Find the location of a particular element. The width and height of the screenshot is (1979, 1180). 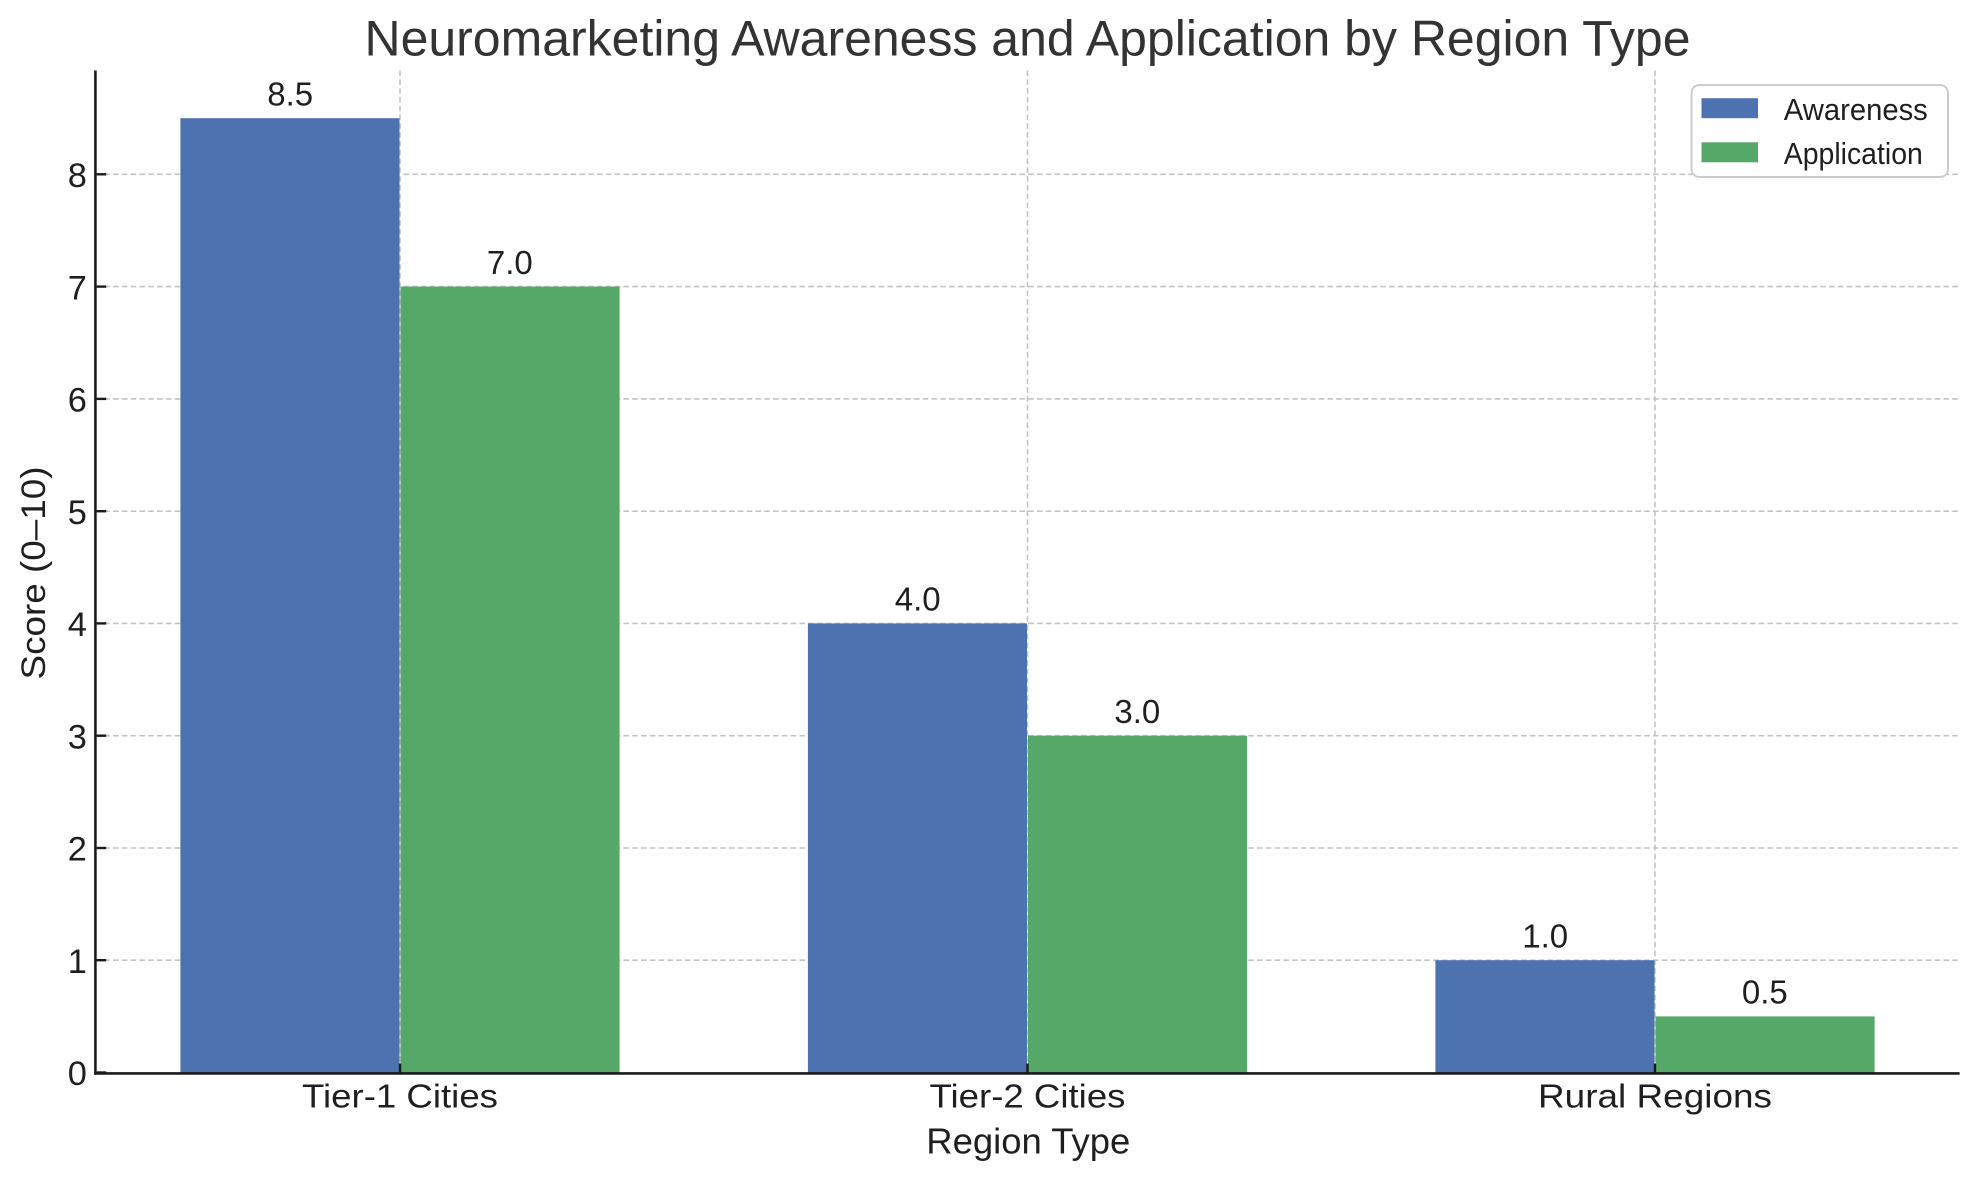

svg-text: Awareness is located at coordinates (1856, 109).